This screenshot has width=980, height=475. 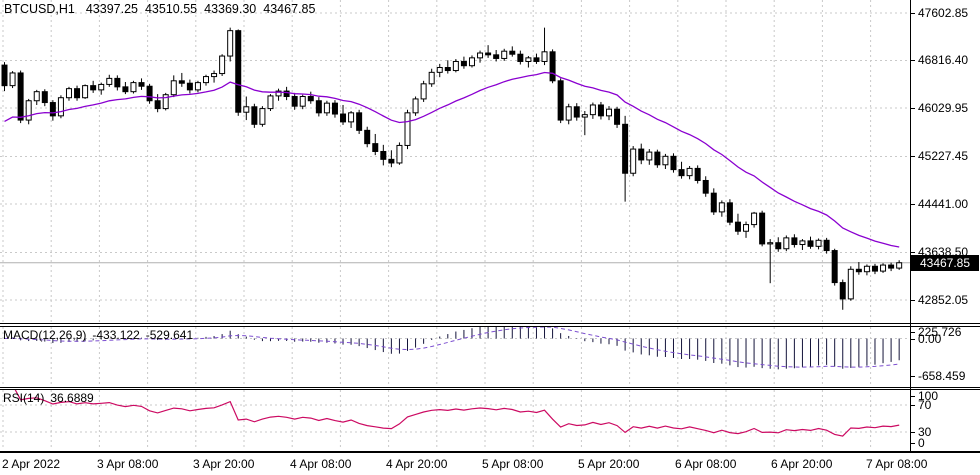 What do you see at coordinates (111, 9) in the screenshot?
I see `open-value: 43397.25` at bounding box center [111, 9].